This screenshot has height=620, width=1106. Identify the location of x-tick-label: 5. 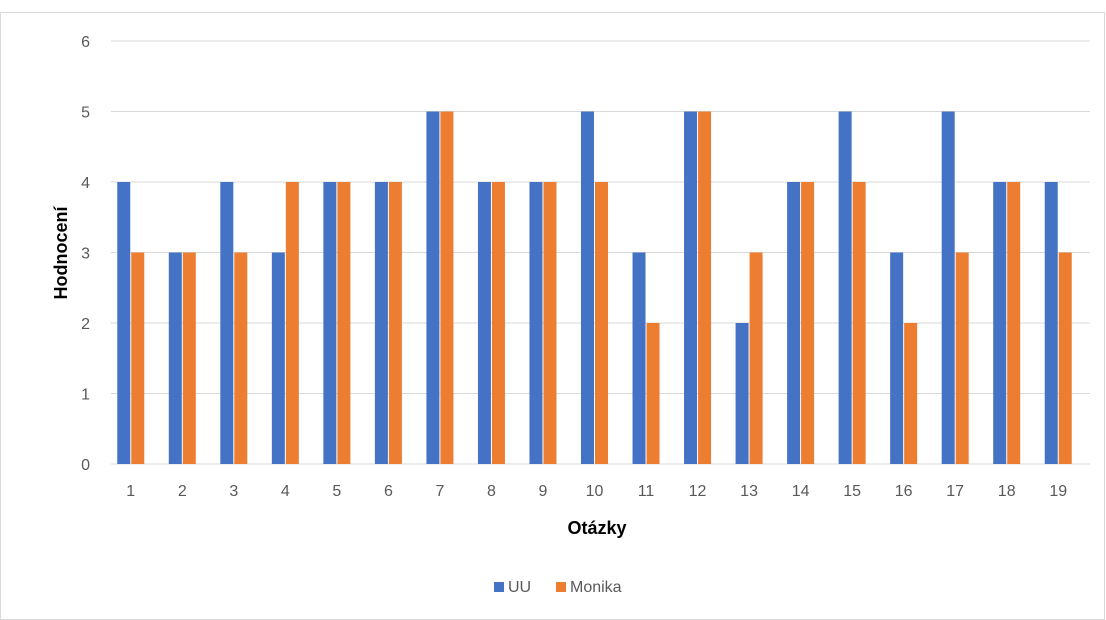
(336, 491).